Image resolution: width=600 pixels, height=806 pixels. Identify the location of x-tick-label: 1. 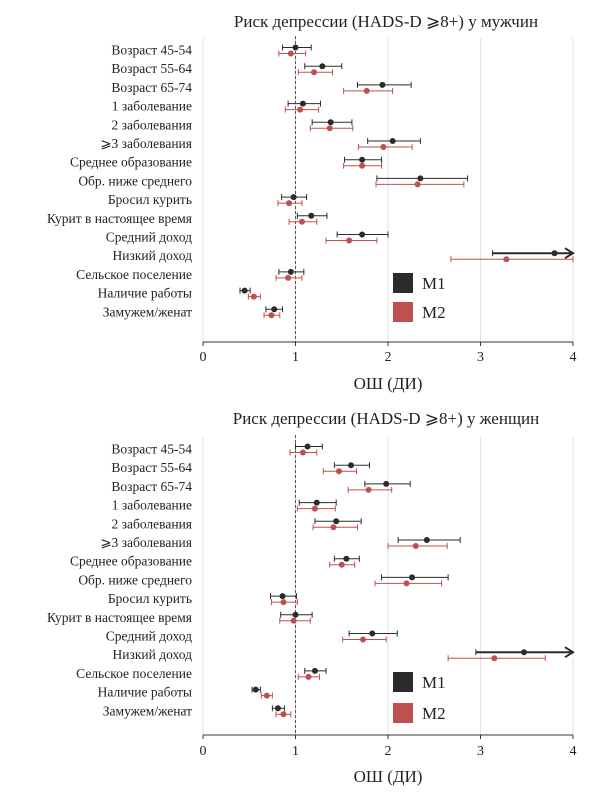
(295, 751).